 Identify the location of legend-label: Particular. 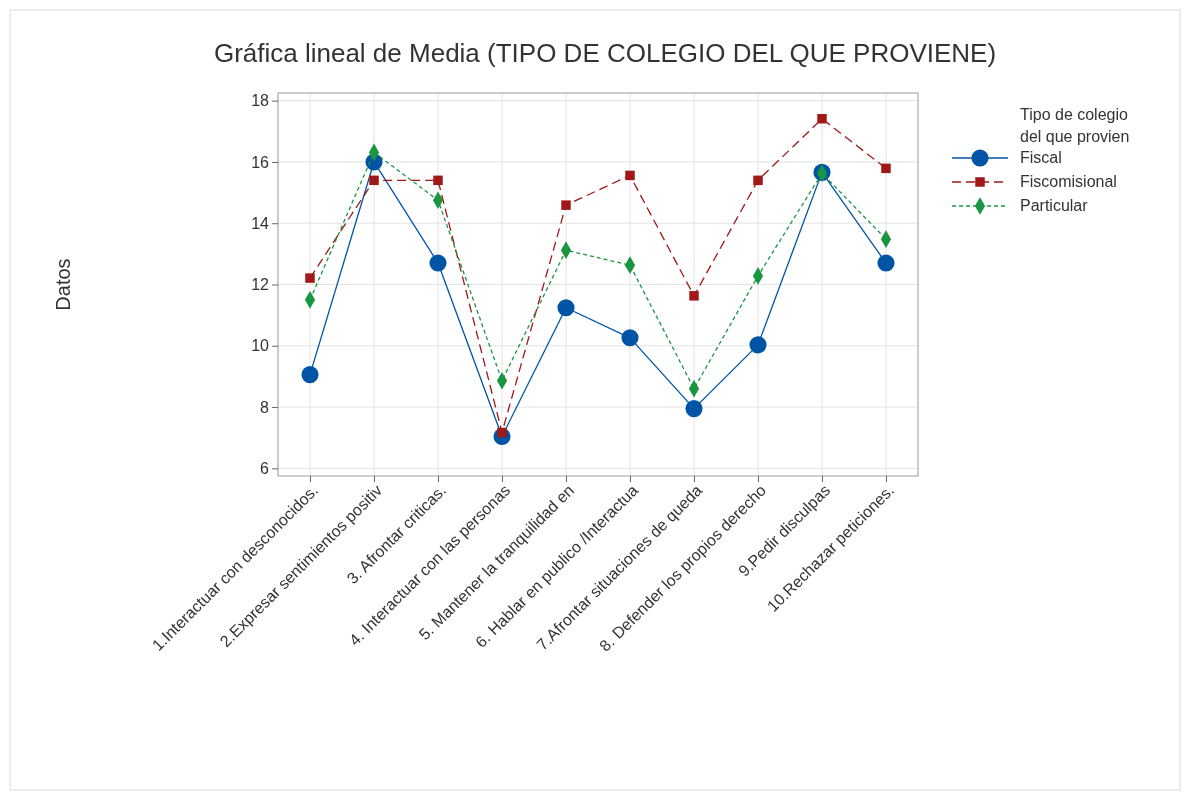
(1054, 205).